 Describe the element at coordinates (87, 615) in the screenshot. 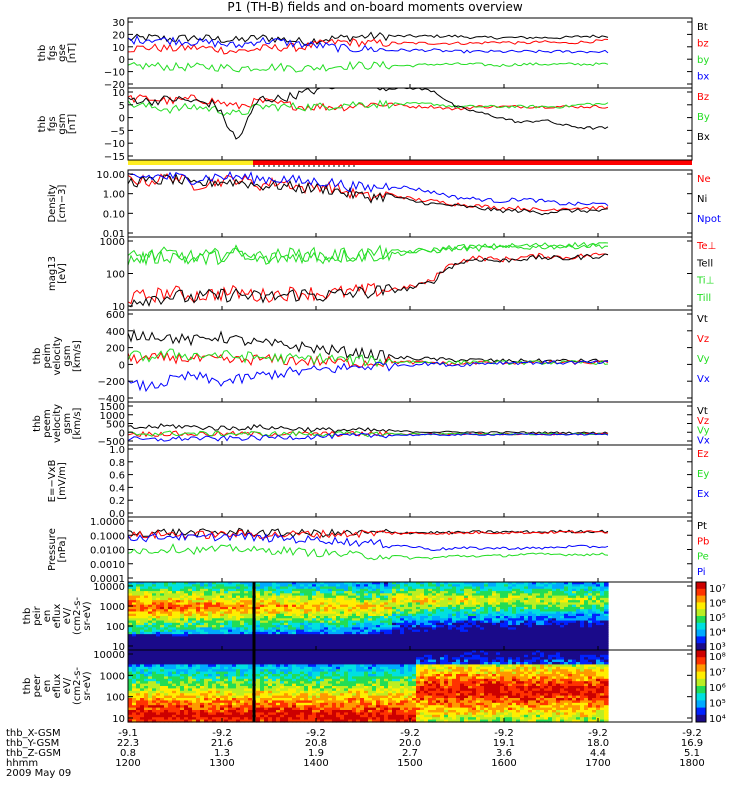

I see `y-axis-label: sr-eV)` at that location.